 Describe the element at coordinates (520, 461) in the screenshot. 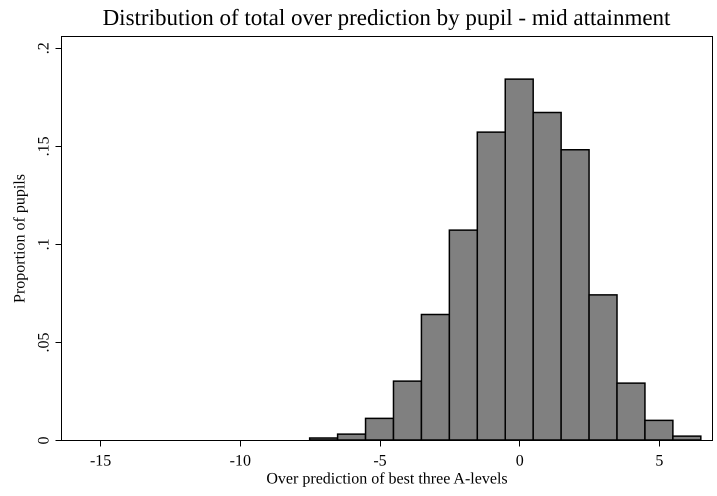

I see `x-tick-label: 0` at that location.